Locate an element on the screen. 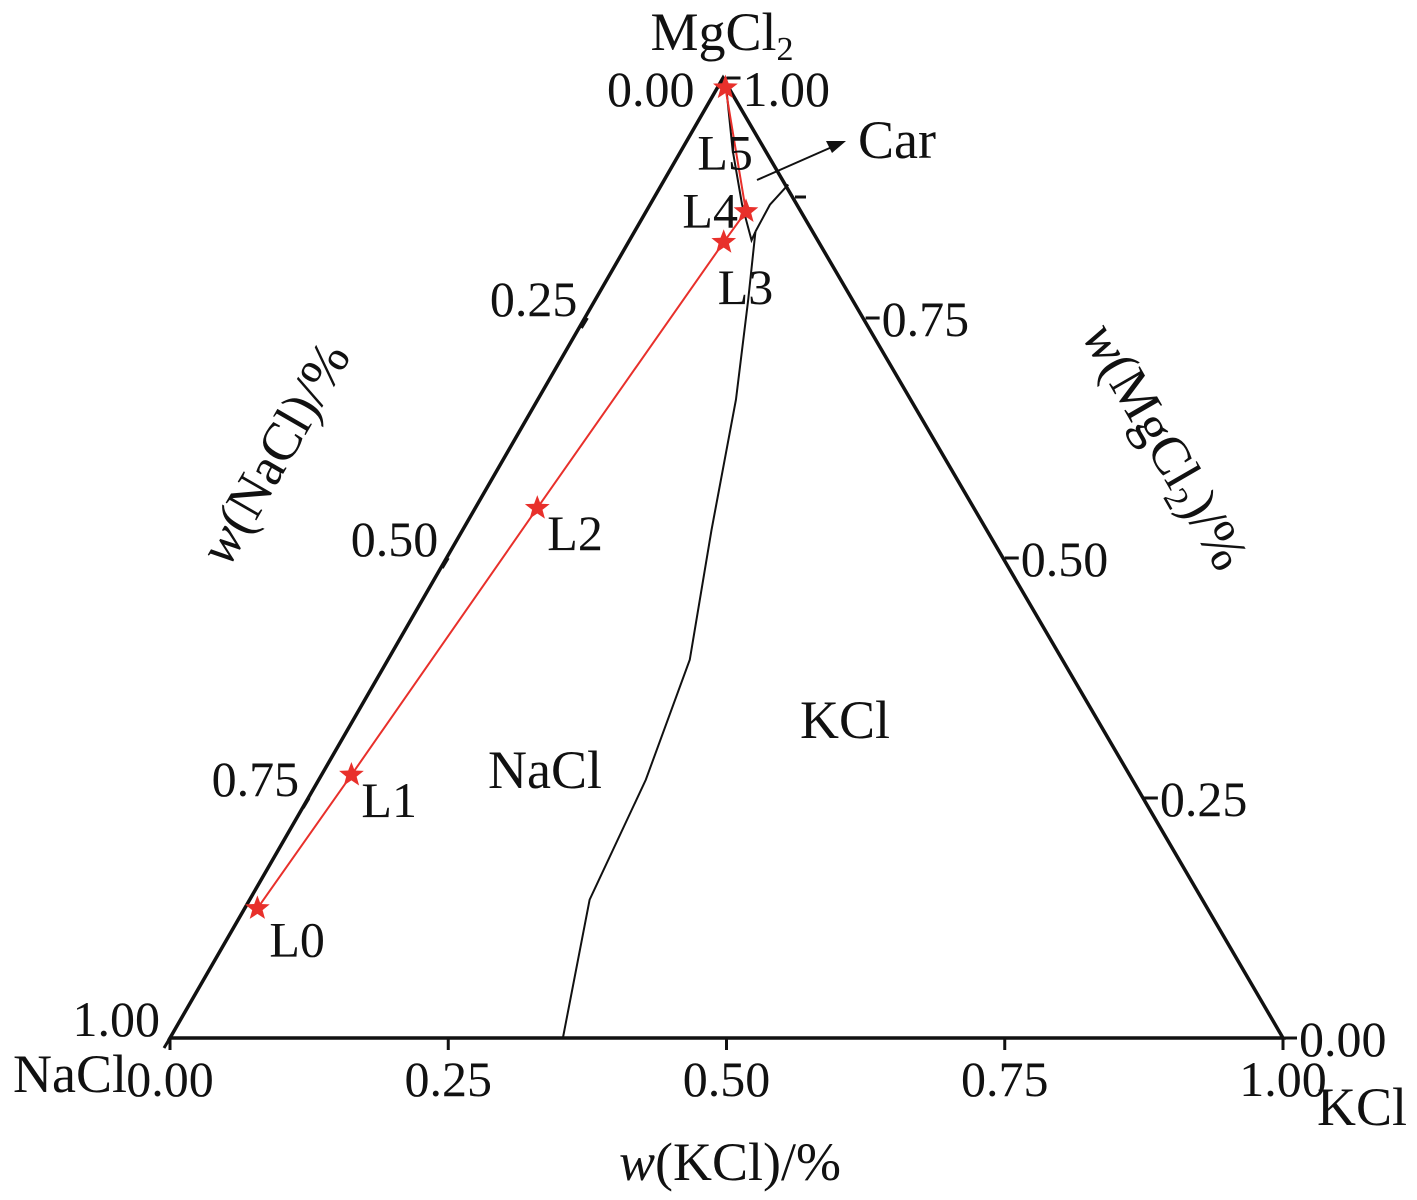 This screenshot has height=1200, width=1417. left-tick-label: 0.00 is located at coordinates (651, 89).